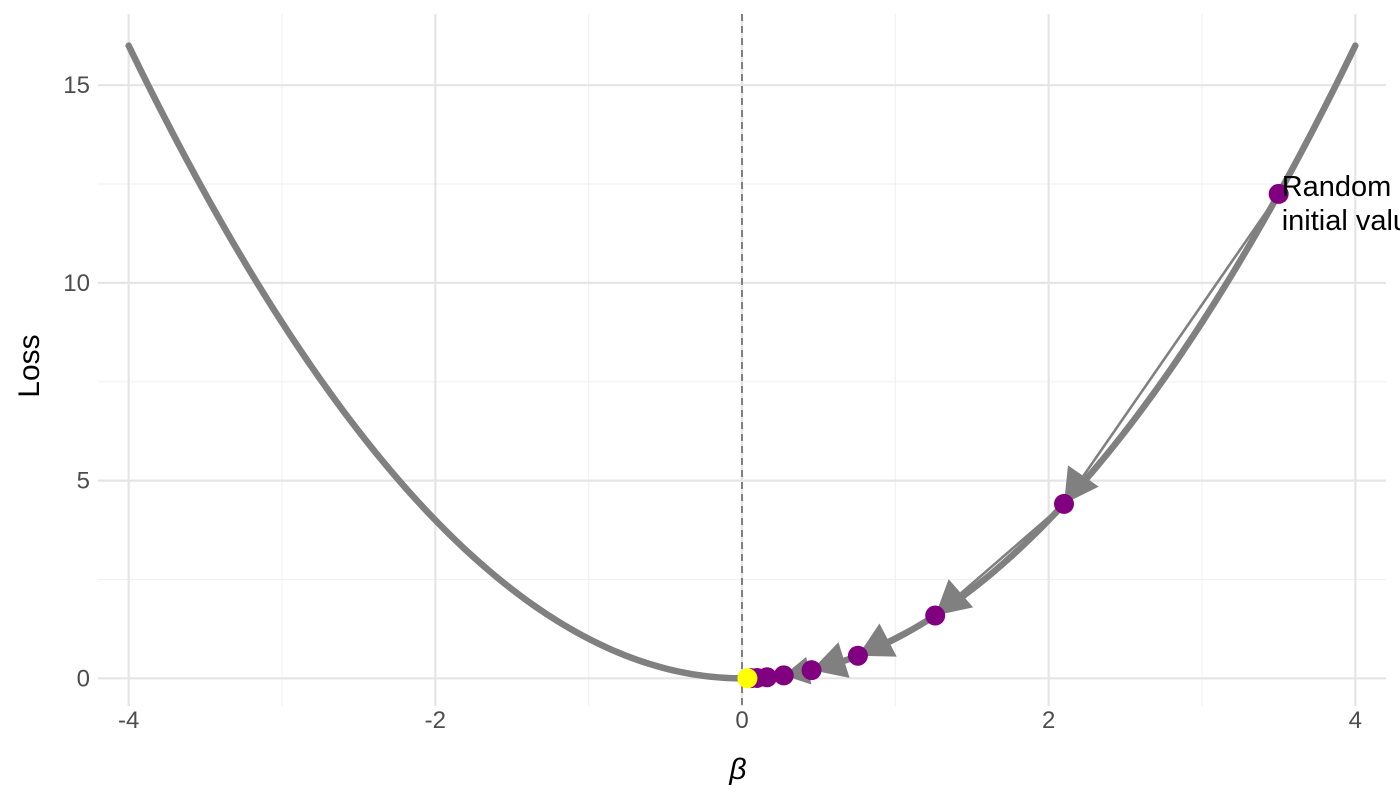  What do you see at coordinates (747, 678) in the screenshot?
I see `final-step-point` at bounding box center [747, 678].